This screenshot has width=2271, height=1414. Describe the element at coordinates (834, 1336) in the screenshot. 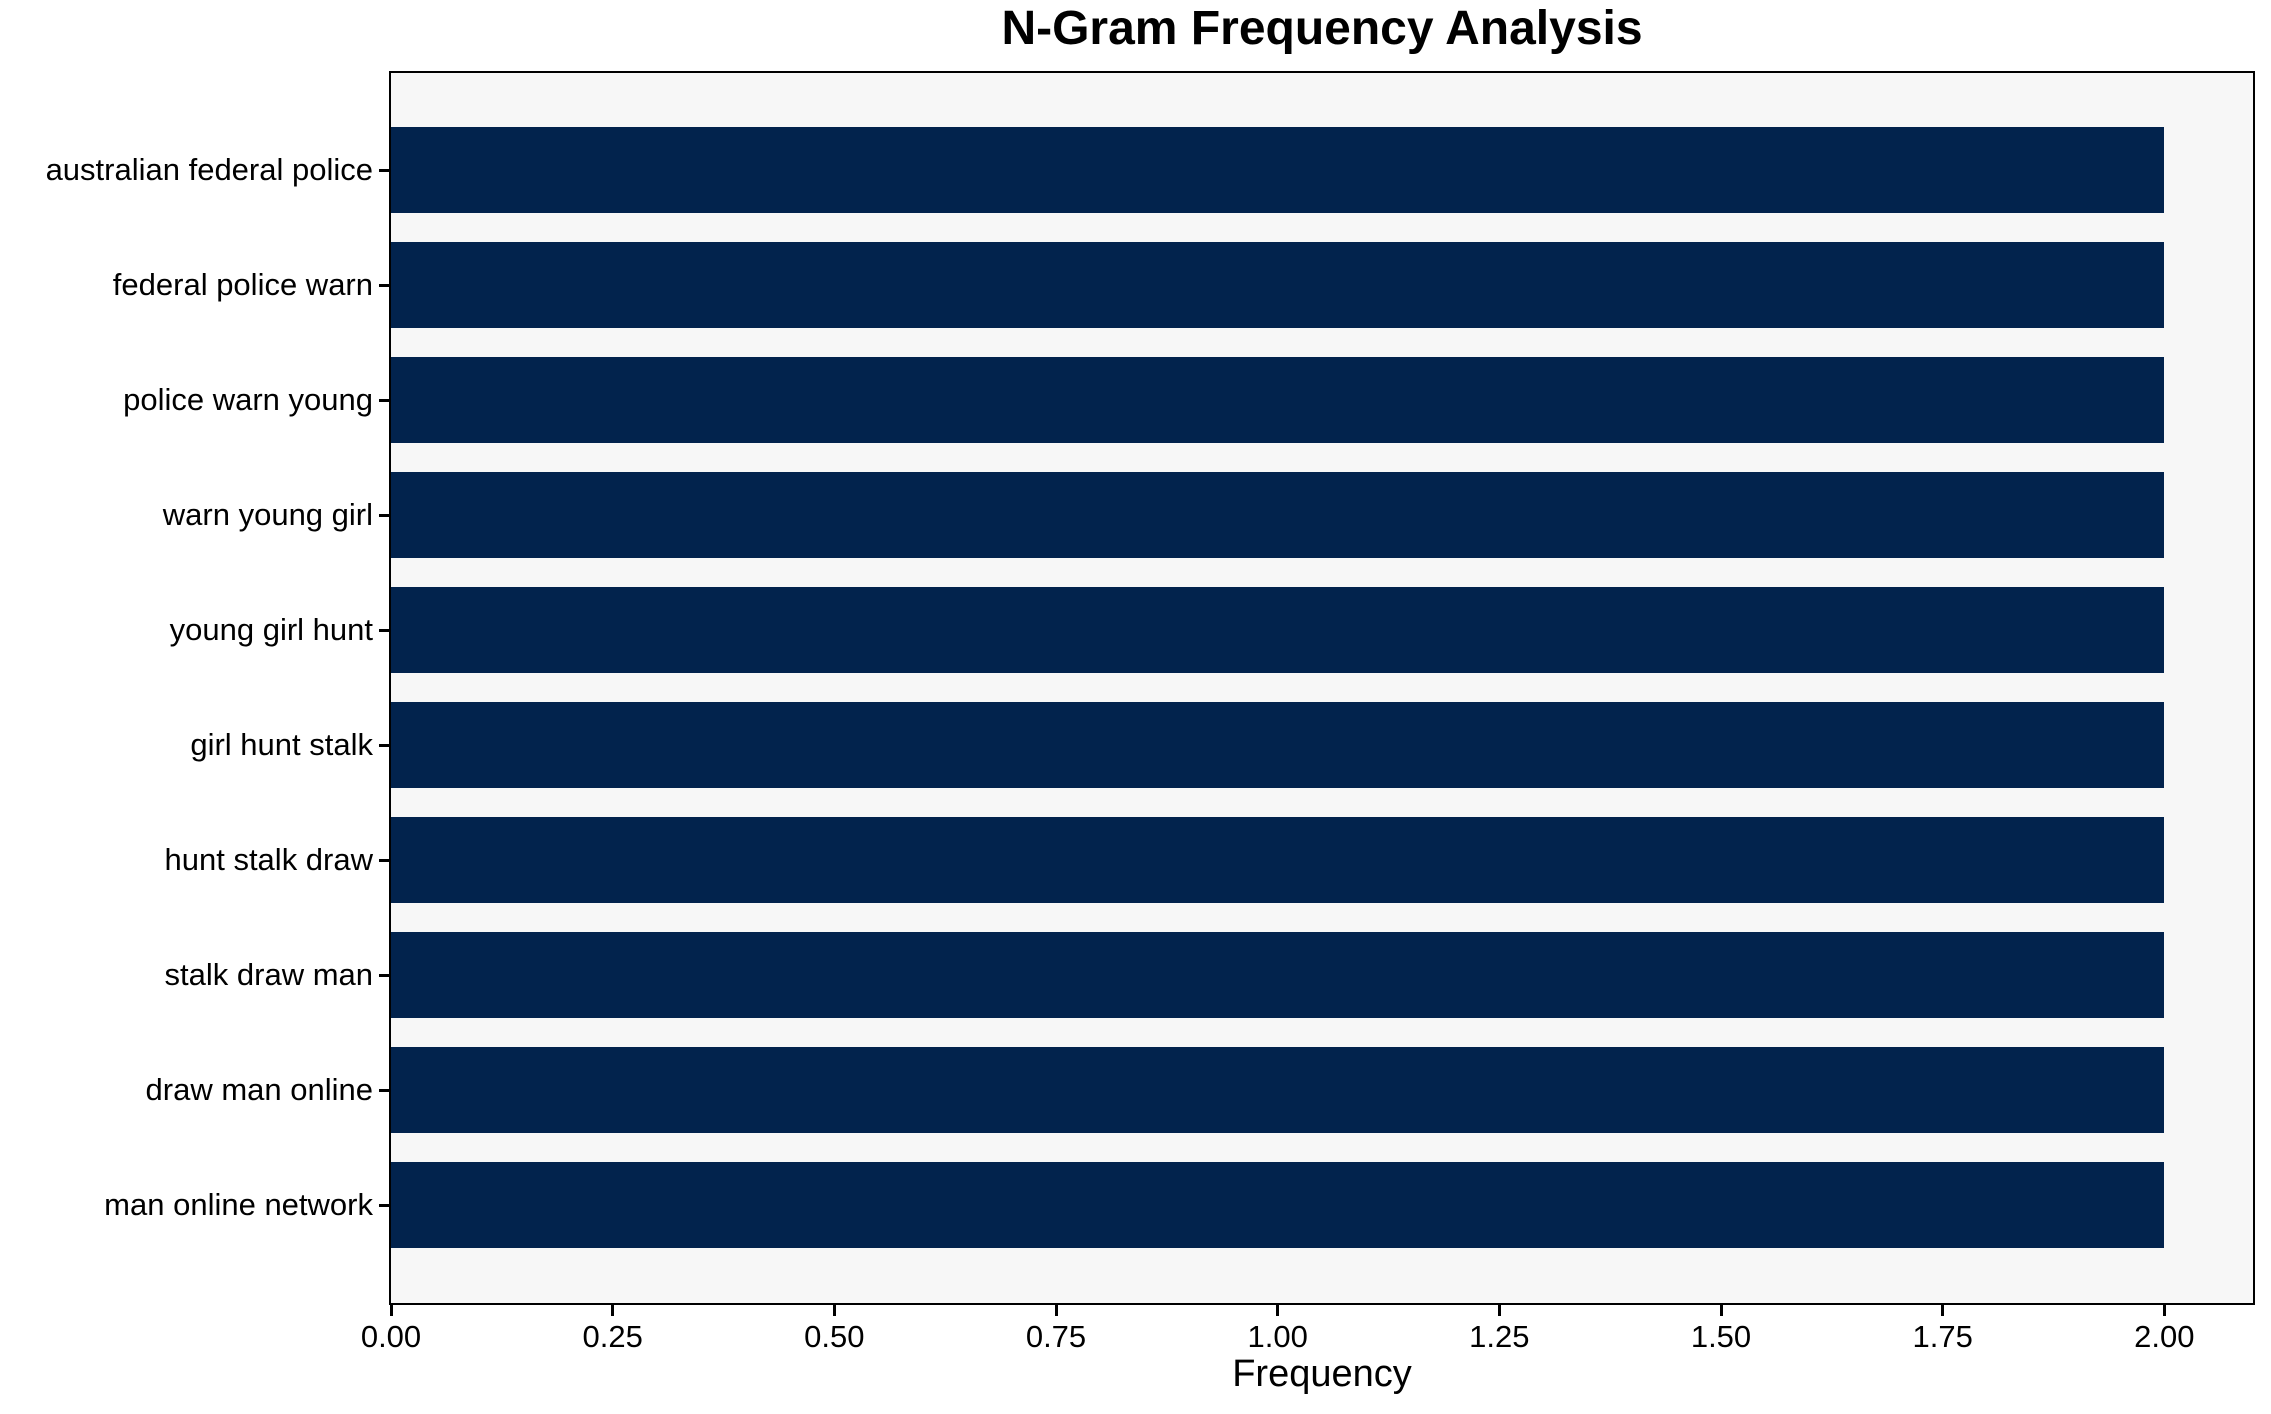

I see `x-tick-label: 0.50` at that location.